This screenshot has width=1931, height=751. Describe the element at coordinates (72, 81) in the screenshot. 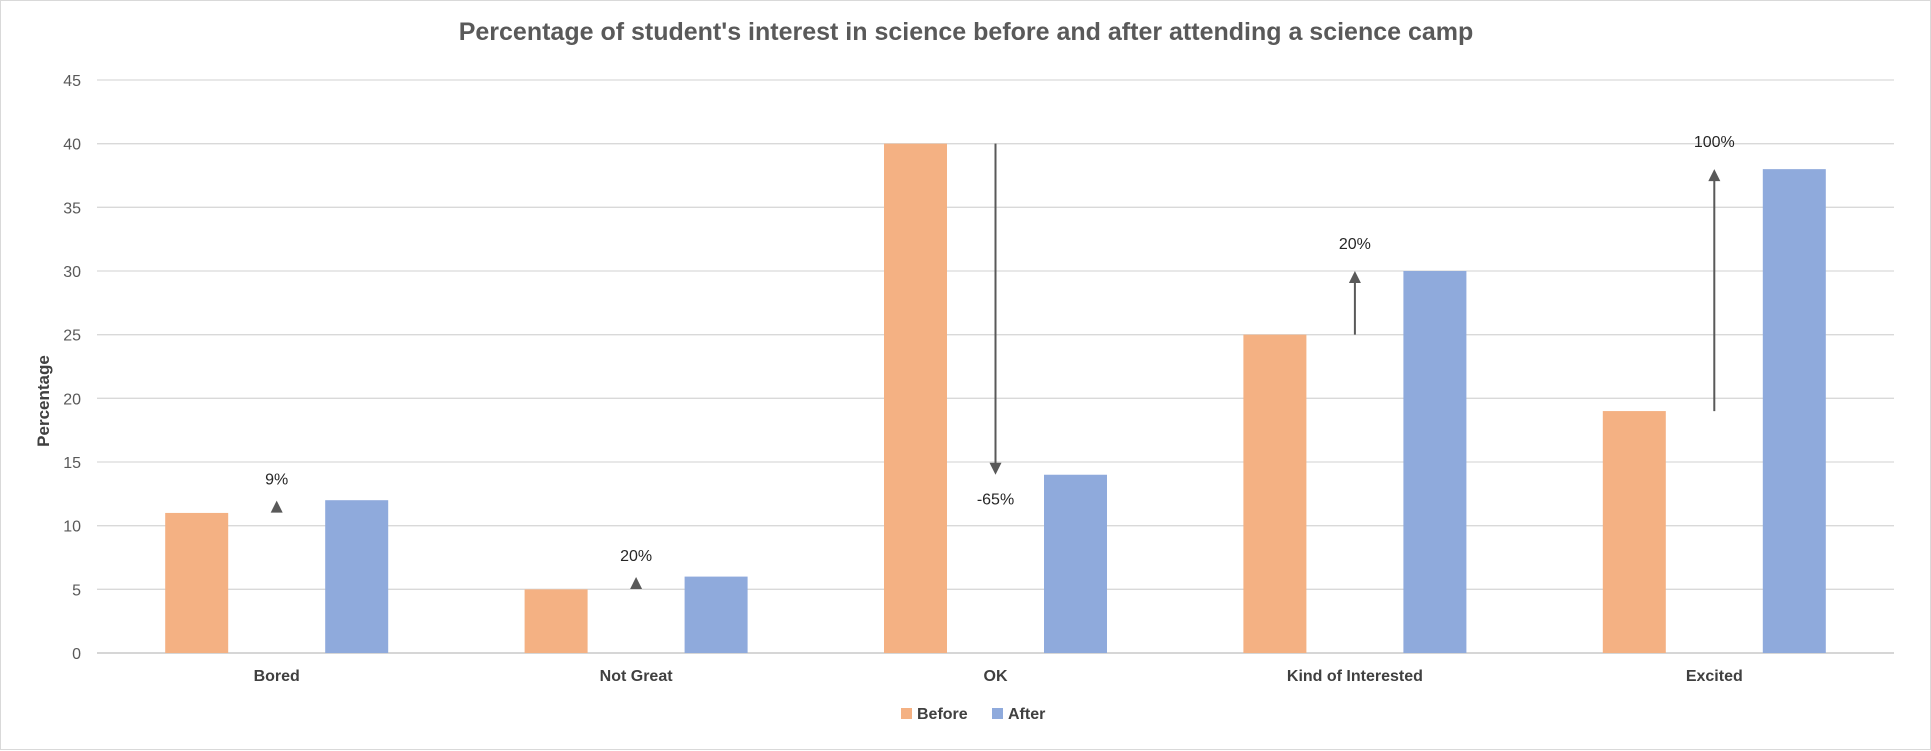

I see `y-tick-label: 45` at that location.